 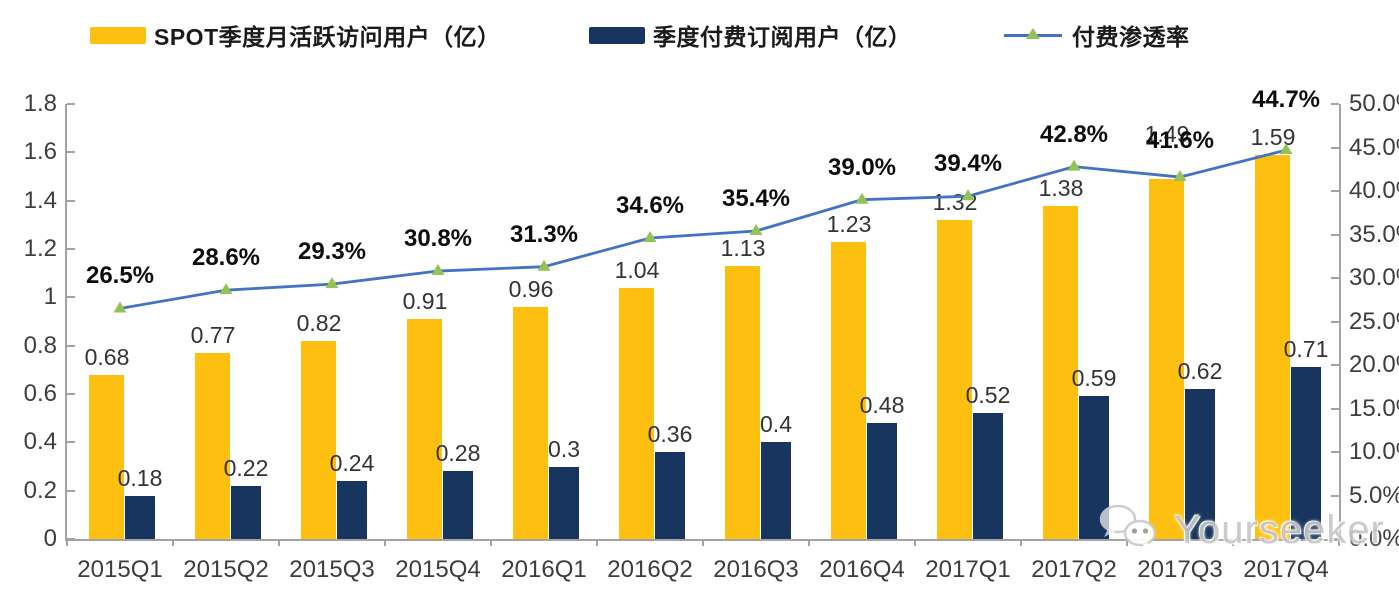 What do you see at coordinates (40, 442) in the screenshot?
I see `y-axis-left-tick-label: 0.4` at bounding box center [40, 442].